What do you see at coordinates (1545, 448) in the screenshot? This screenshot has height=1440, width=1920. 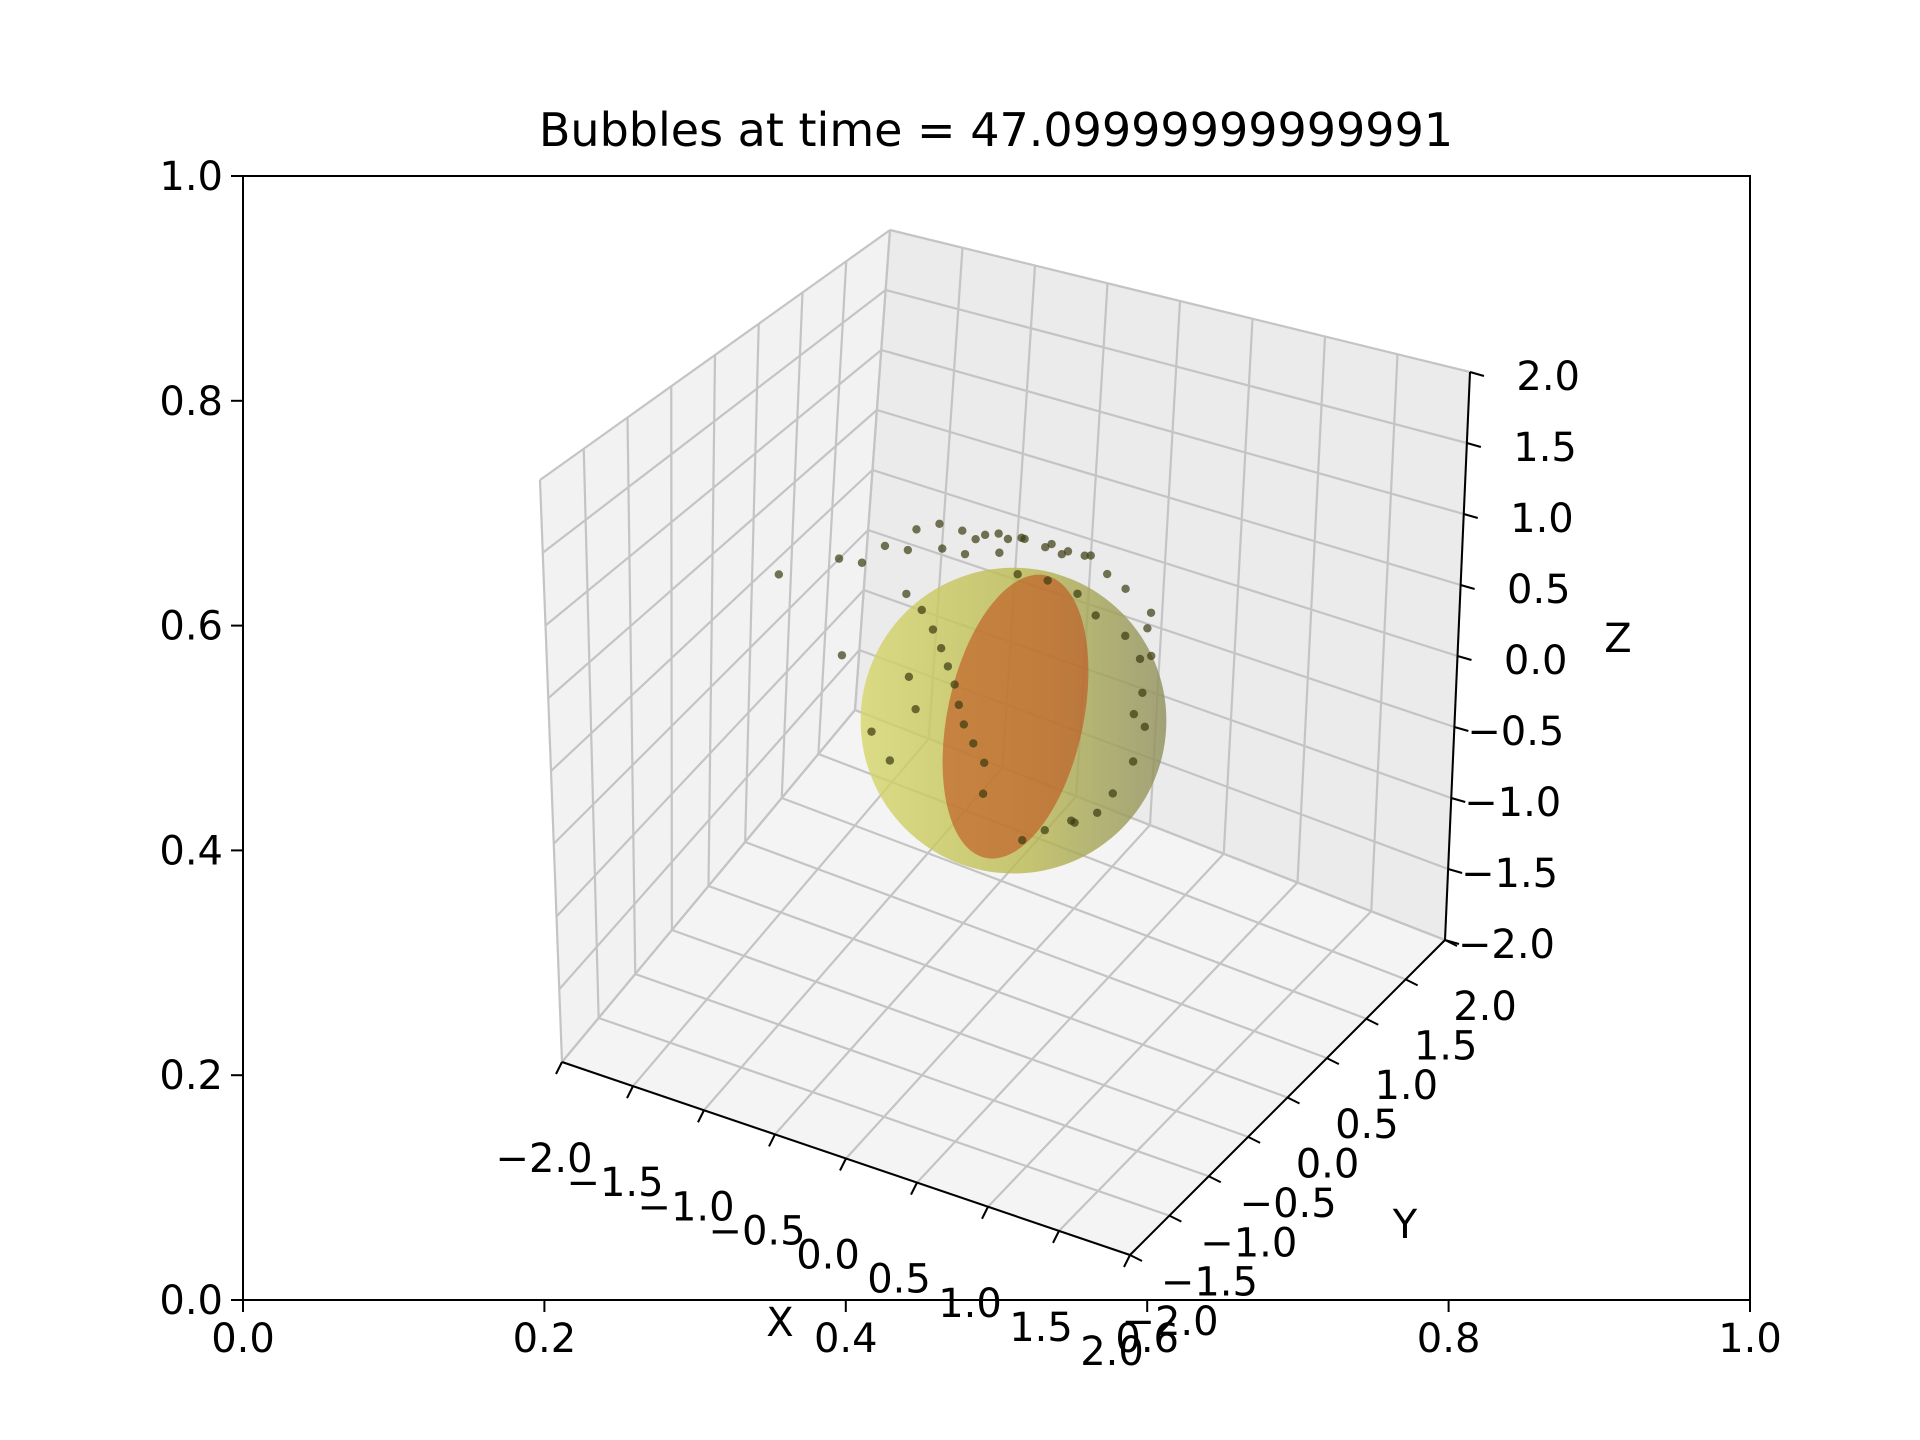 I see `z3d-tick-label: 1.5` at bounding box center [1545, 448].